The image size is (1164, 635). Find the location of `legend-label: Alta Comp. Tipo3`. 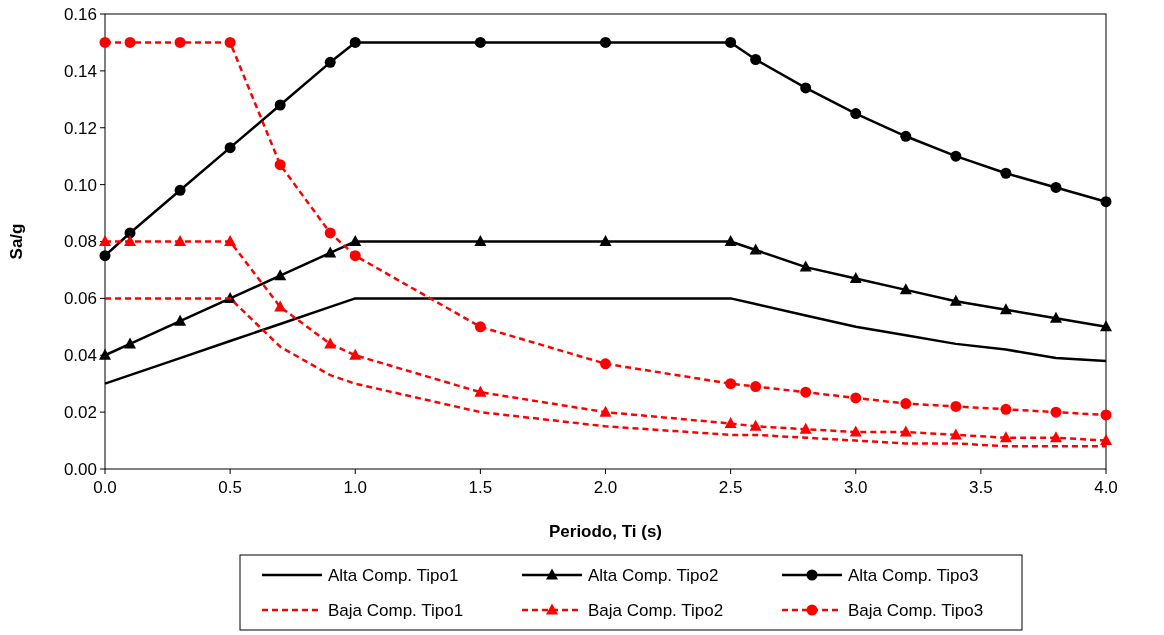

legend-label: Alta Comp. Tipo3 is located at coordinates (913, 575).